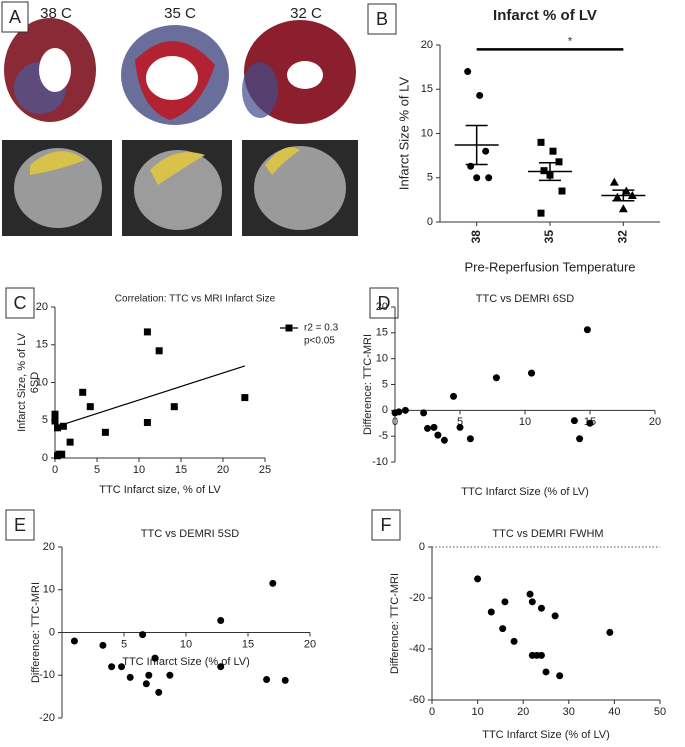 This screenshot has width=685, height=747. Describe the element at coordinates (623, 237) in the screenshot. I see `x-tick-label: 32` at that location.